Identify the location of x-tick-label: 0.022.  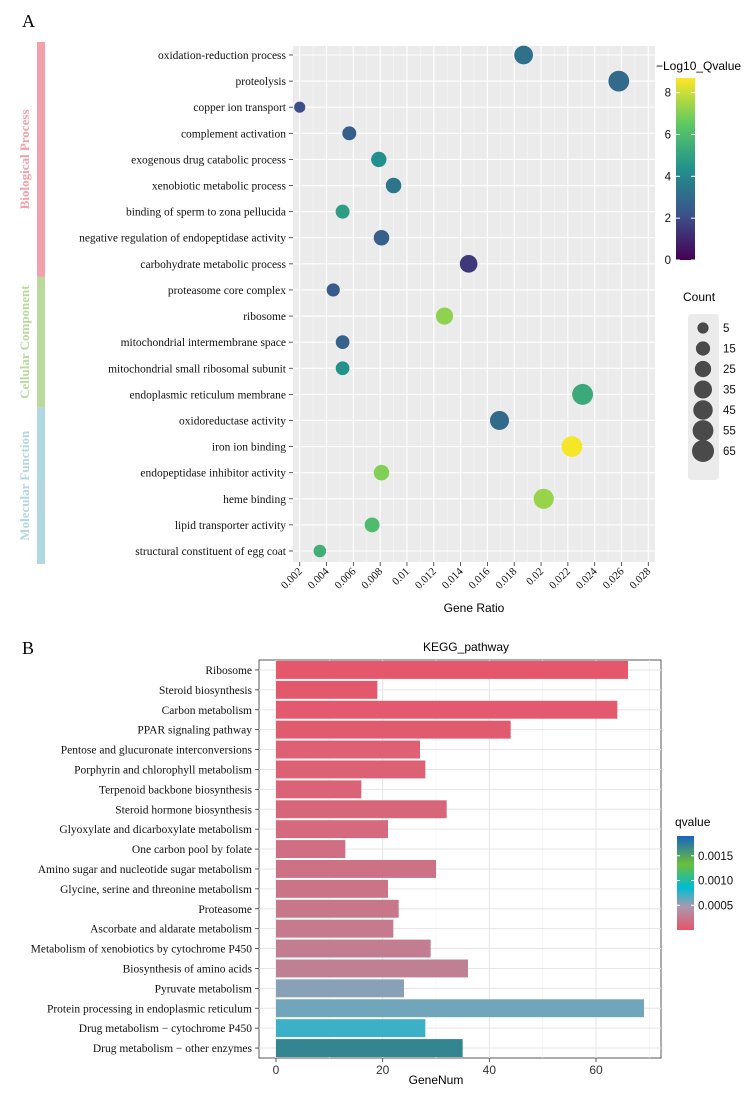
(560, 579).